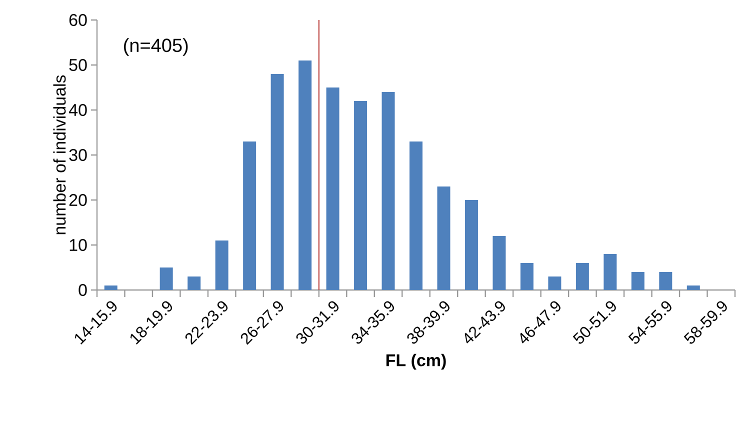 Image resolution: width=738 pixels, height=431 pixels. I want to click on y-tick-label: 10, so click(78, 245).